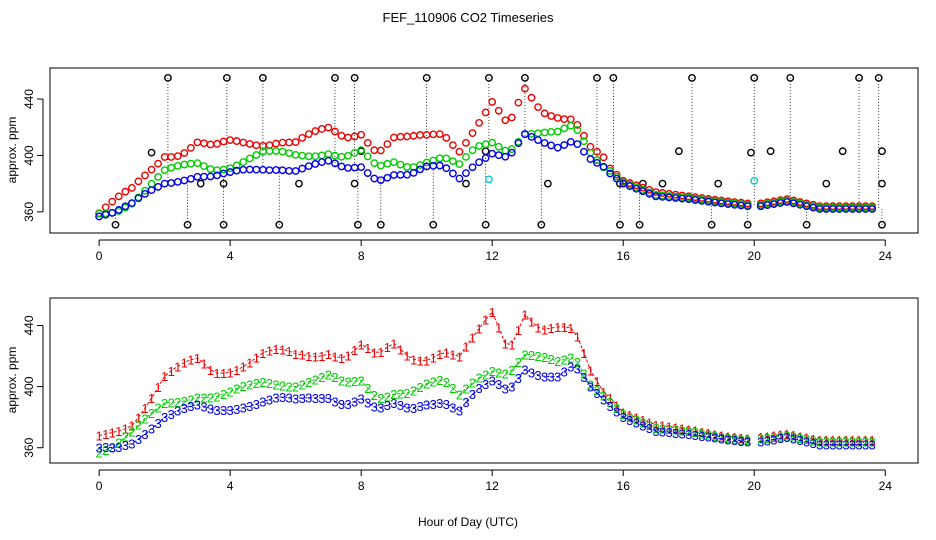  I want to click on spike-point-low, so click(711, 224).